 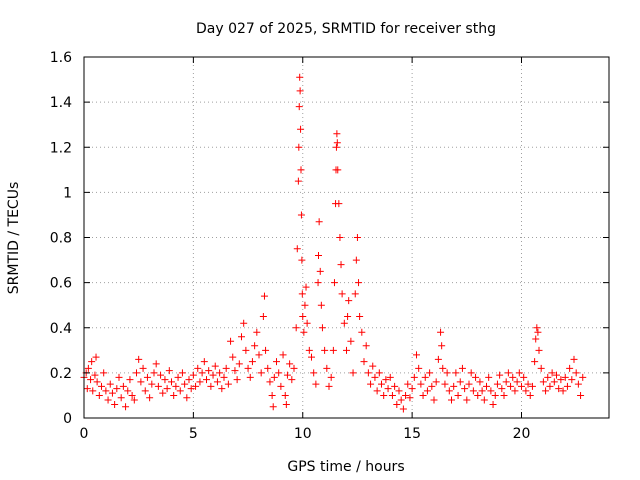 What do you see at coordinates (412, 434) in the screenshot?
I see `x-tick-label: 15` at bounding box center [412, 434].